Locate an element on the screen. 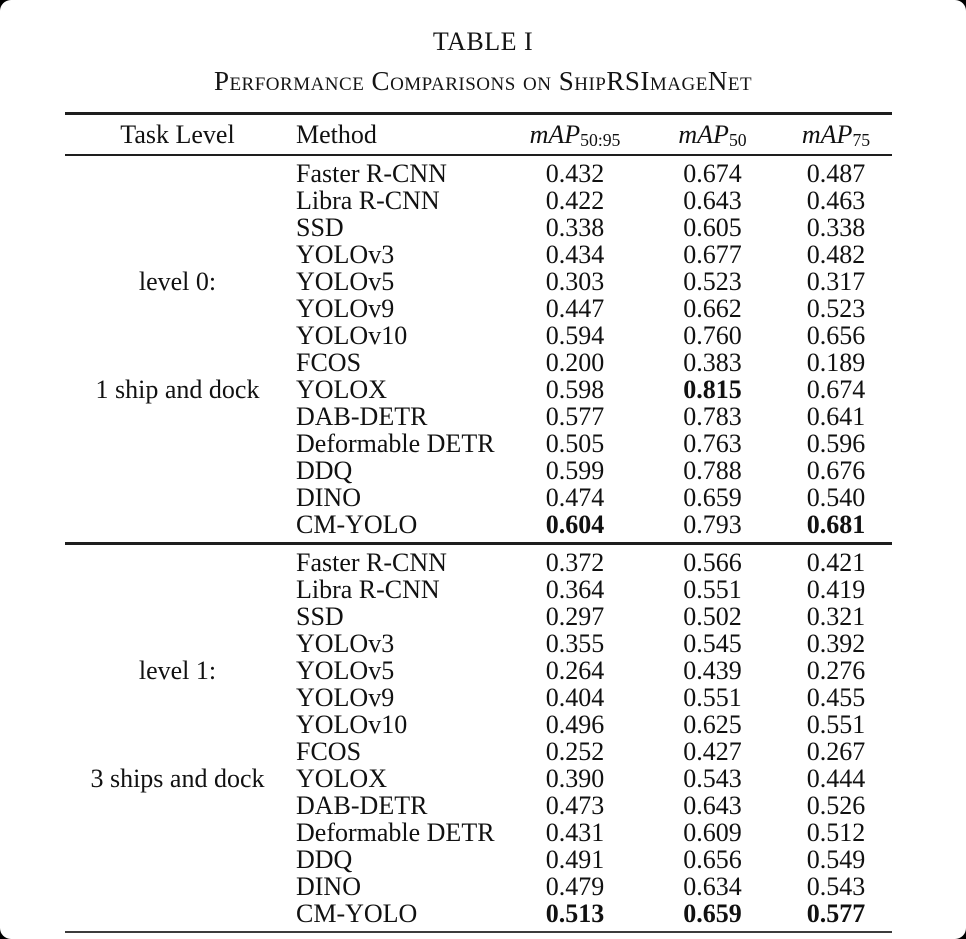 Image resolution: width=966 pixels, height=939 pixels. method-name: YOLOv10 is located at coordinates (352, 335).